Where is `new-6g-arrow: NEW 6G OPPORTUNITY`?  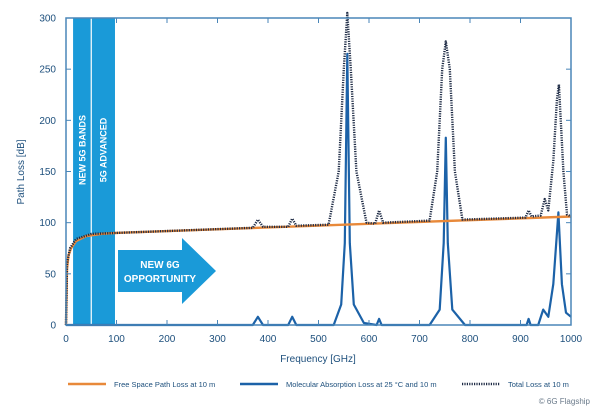
new-6g-arrow: NEW 6G OPPORTUNITY is located at coordinates (167, 271).